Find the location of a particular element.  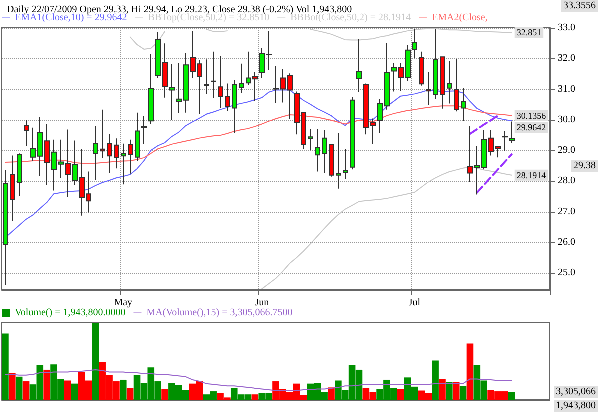

text: 3,305,066 is located at coordinates (576, 392).